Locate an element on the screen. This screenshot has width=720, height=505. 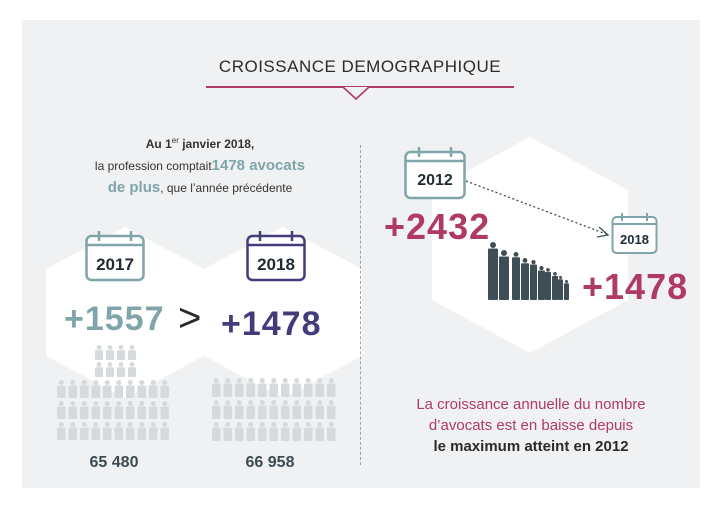
delta-2018-right: +1478 is located at coordinates (635, 286).